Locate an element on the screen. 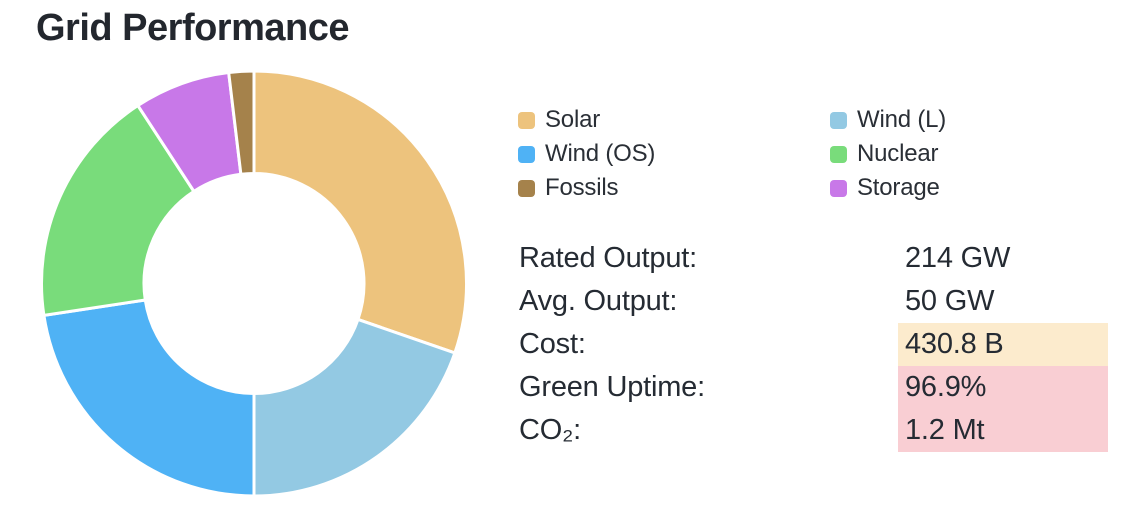  stat-row-avg-output: Avg. Output: 50 GW is located at coordinates (813, 301).